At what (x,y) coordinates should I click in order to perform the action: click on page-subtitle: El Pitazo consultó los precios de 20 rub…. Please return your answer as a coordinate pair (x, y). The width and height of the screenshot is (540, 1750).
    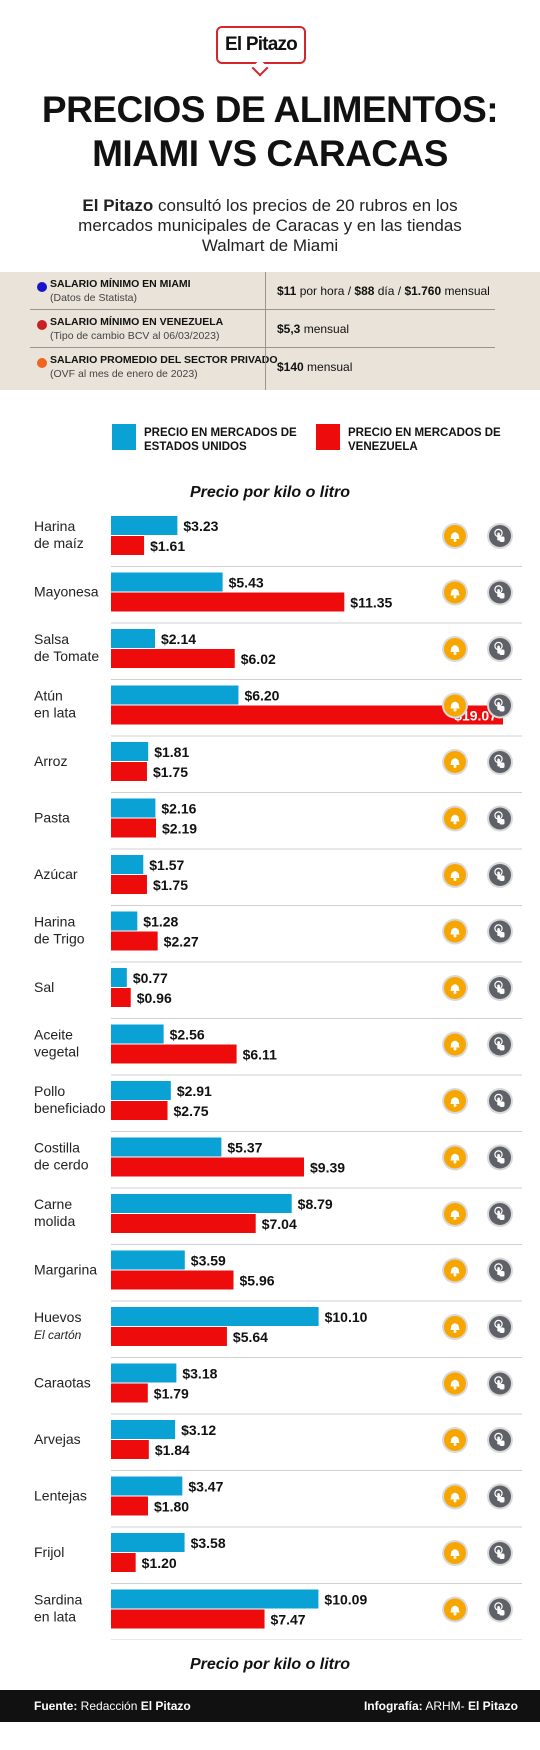
    Looking at the image, I should click on (270, 226).